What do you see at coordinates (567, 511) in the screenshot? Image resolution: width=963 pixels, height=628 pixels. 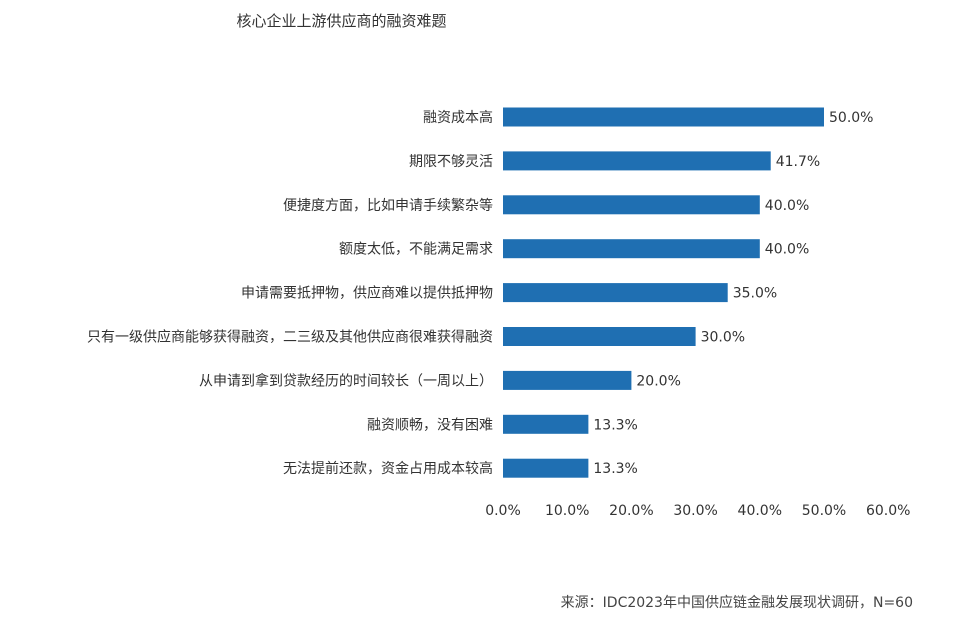 I see `x-tick-label-2: 10.0%` at bounding box center [567, 511].